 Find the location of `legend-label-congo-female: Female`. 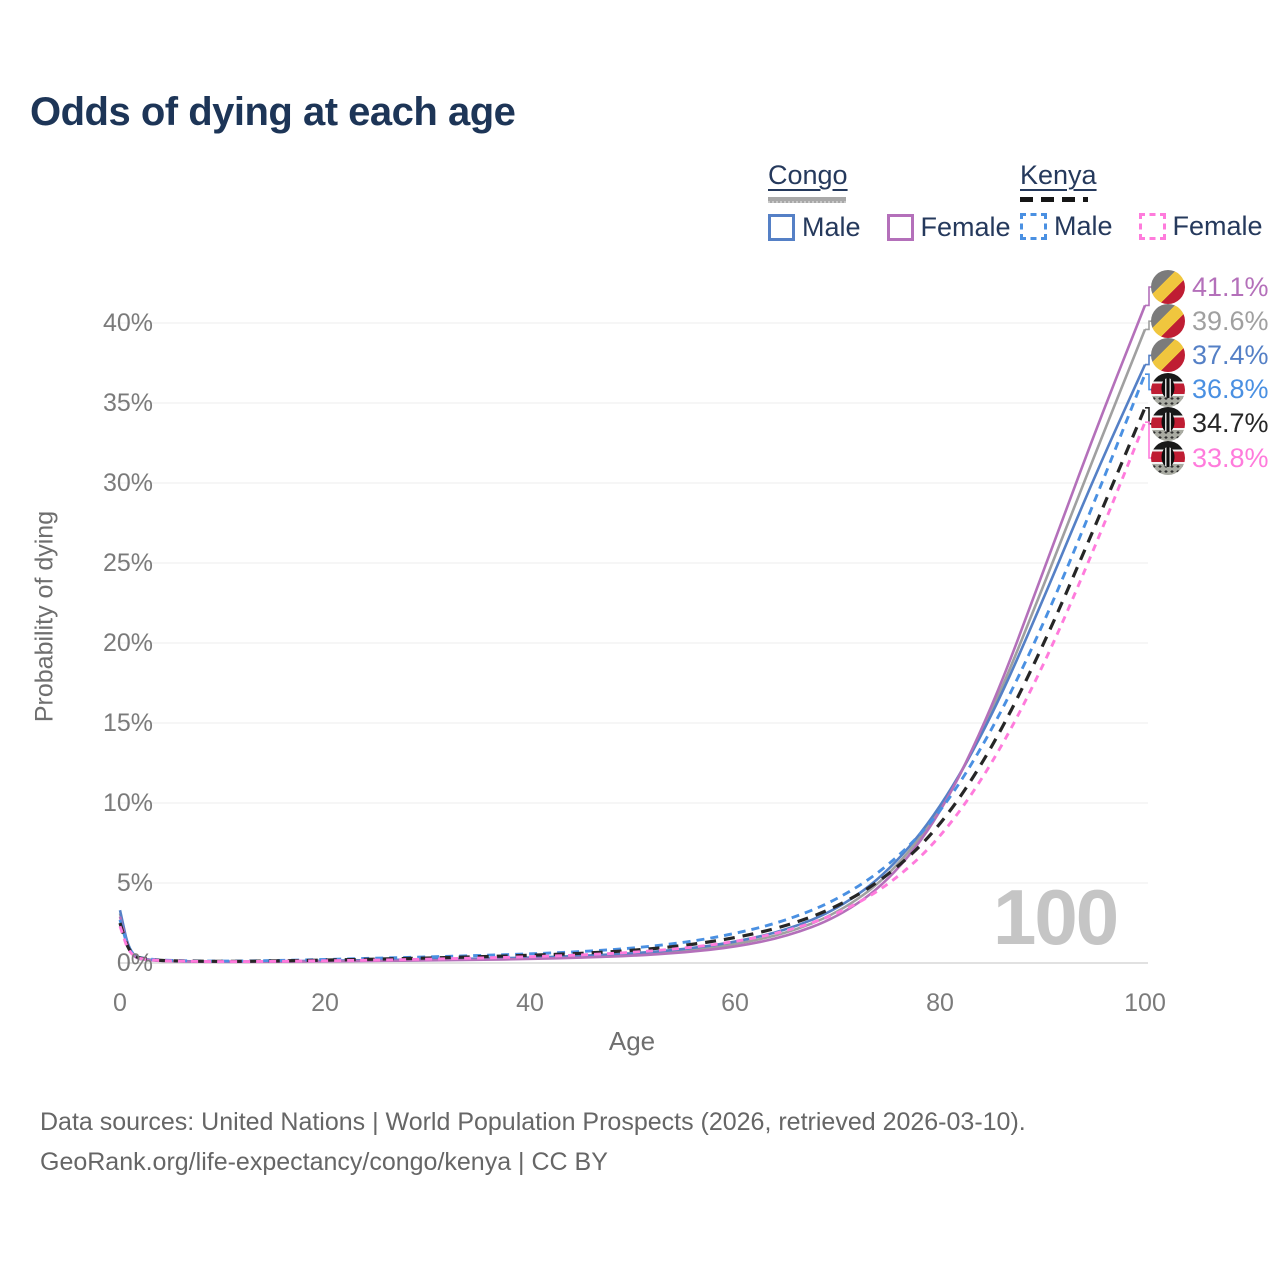

legend-label-congo-female: Female is located at coordinates (965, 227).